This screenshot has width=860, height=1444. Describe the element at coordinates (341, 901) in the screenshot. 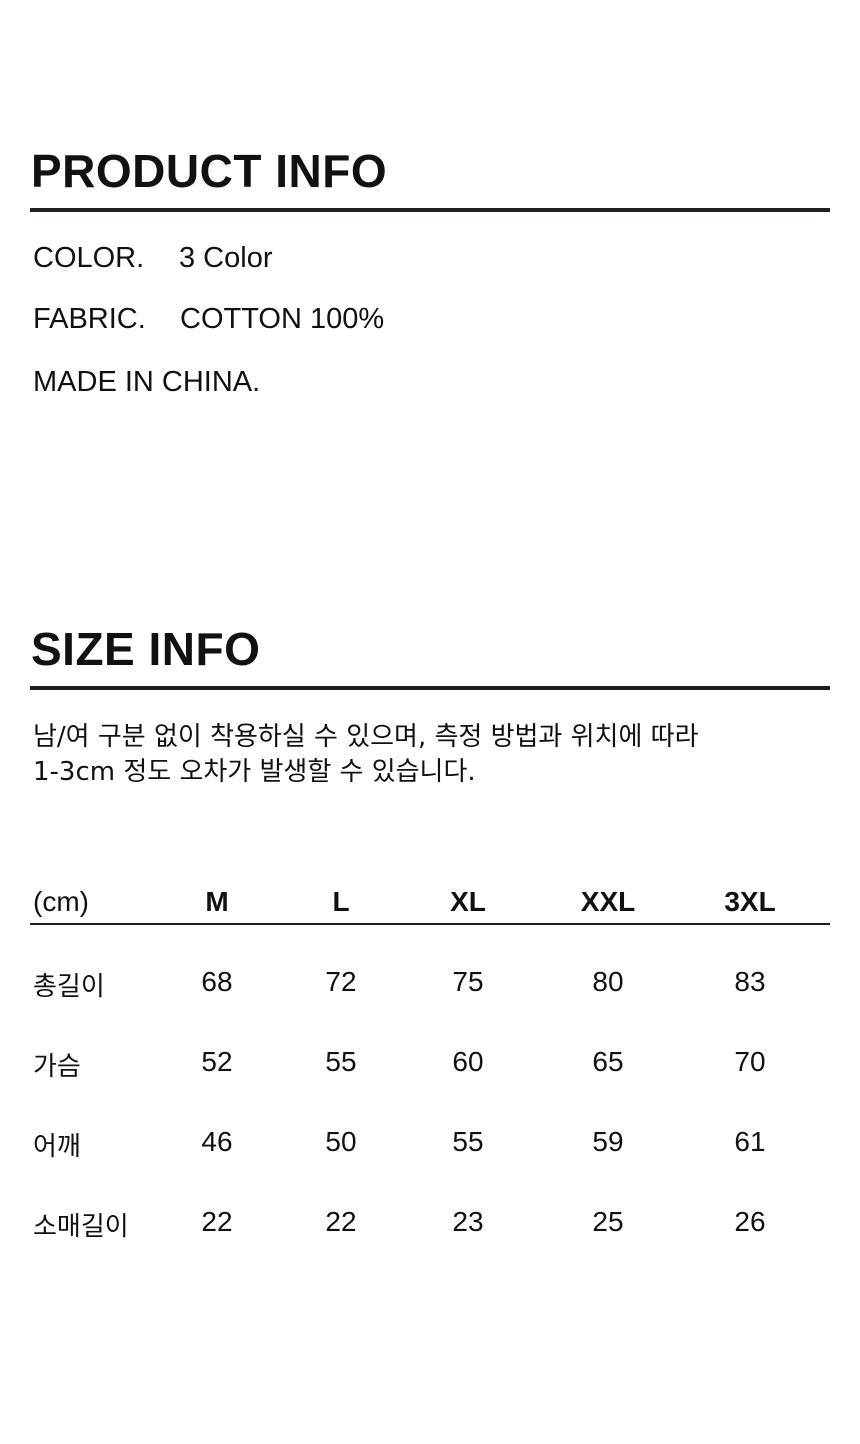

I see `table-header-cell: L` at that location.